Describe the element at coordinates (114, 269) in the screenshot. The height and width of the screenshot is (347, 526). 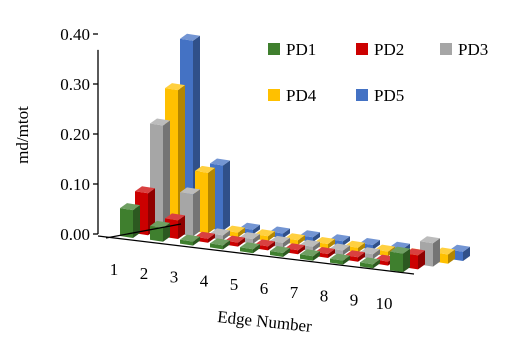
I see `x-tick-label: 1` at that location.